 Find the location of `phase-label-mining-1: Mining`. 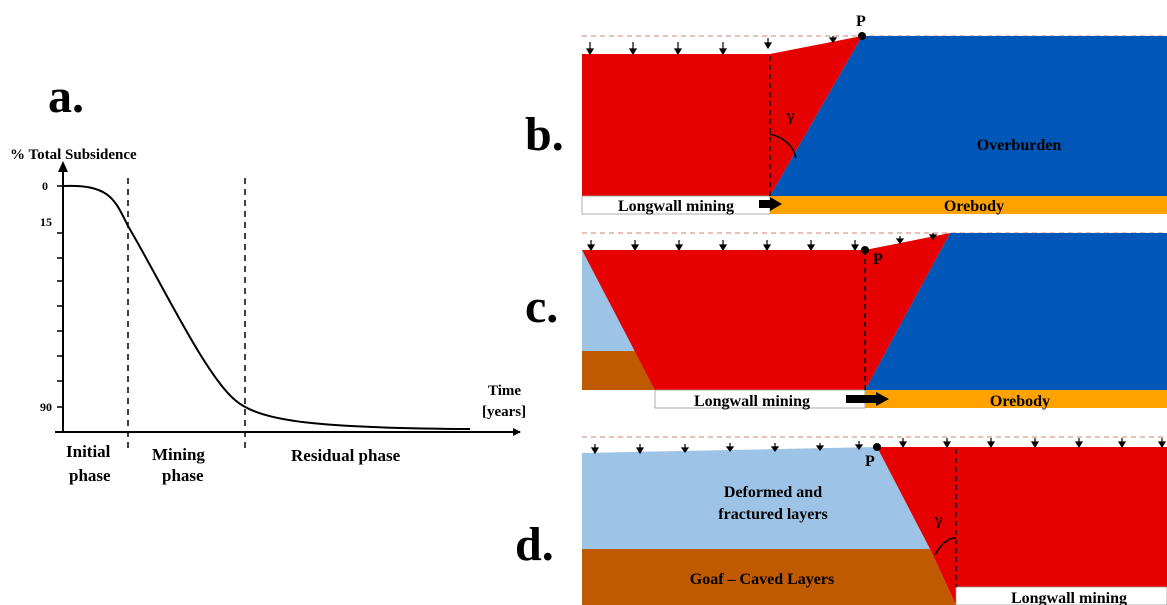

phase-label-mining-1: Mining is located at coordinates (178, 454).